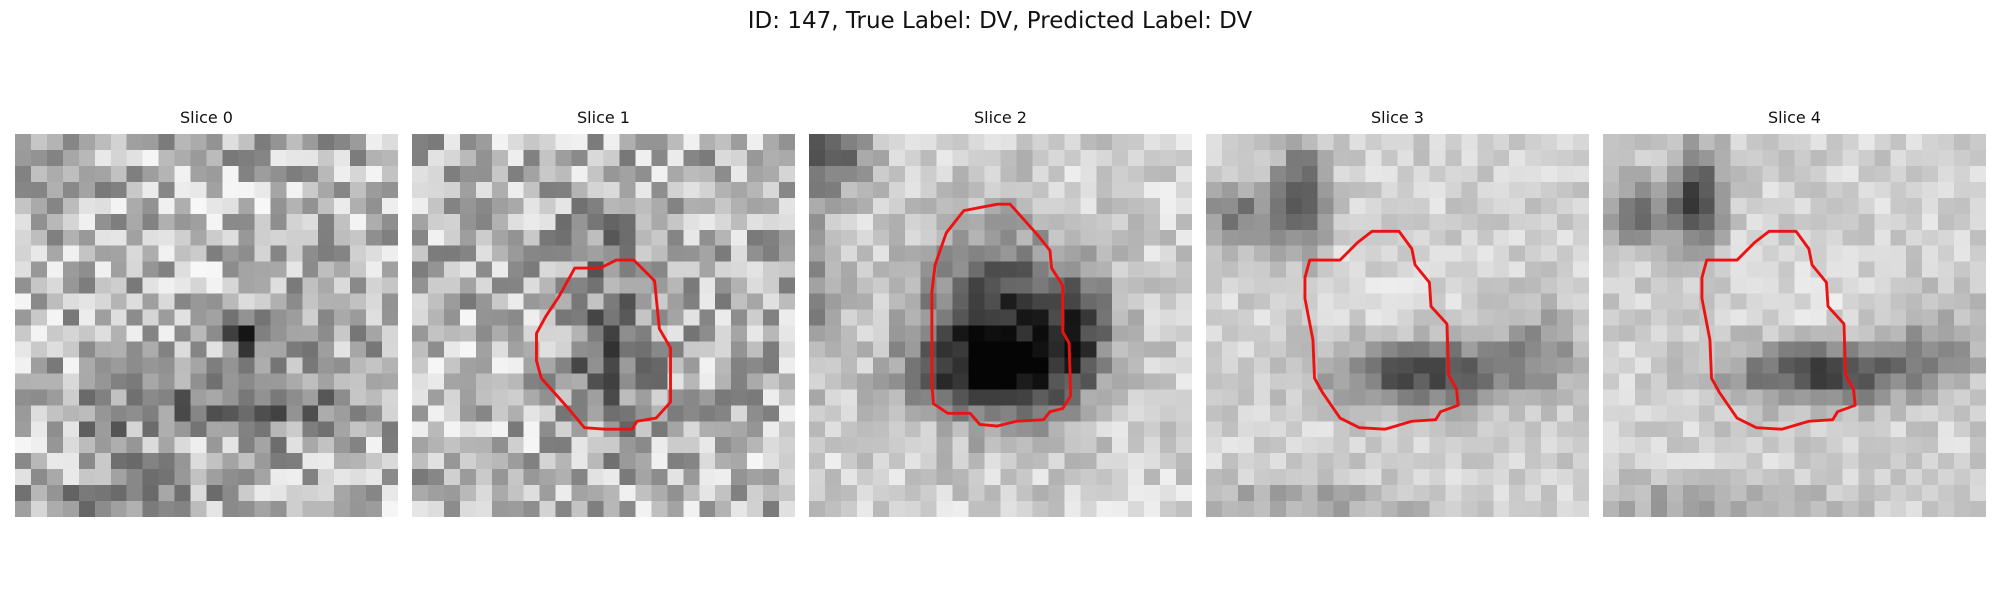 Image resolution: width=2000 pixels, height=600 pixels. What do you see at coordinates (1381, 330) in the screenshot?
I see `segmentation-contour` at bounding box center [1381, 330].